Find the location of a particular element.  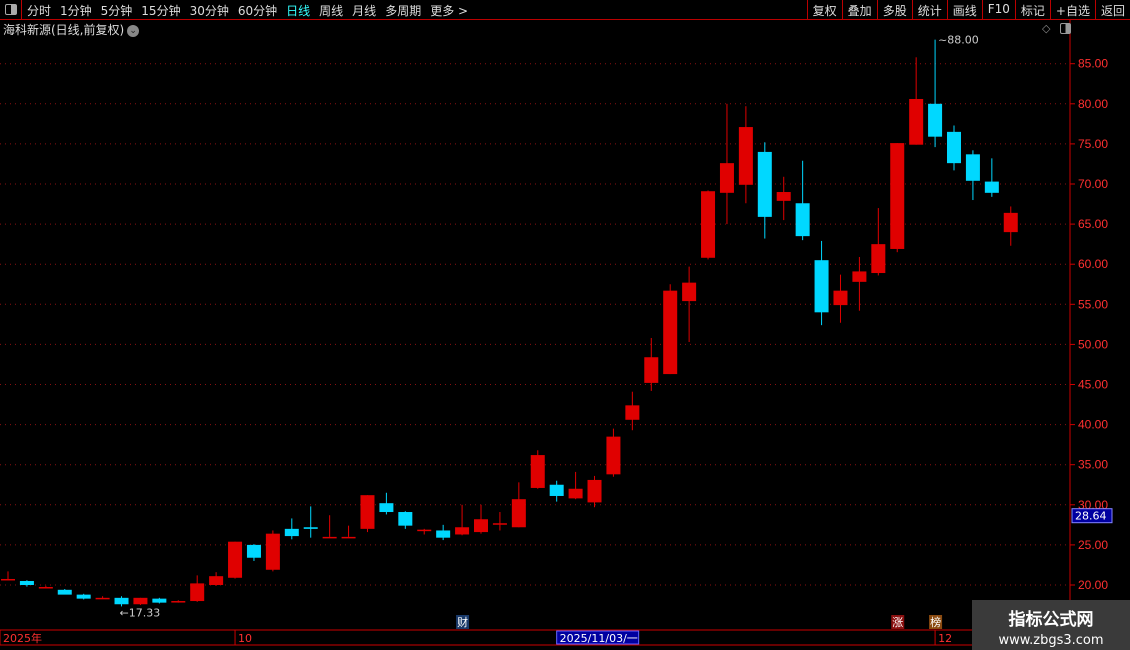

tab-period-10: 更多 > is located at coordinates (449, 11).